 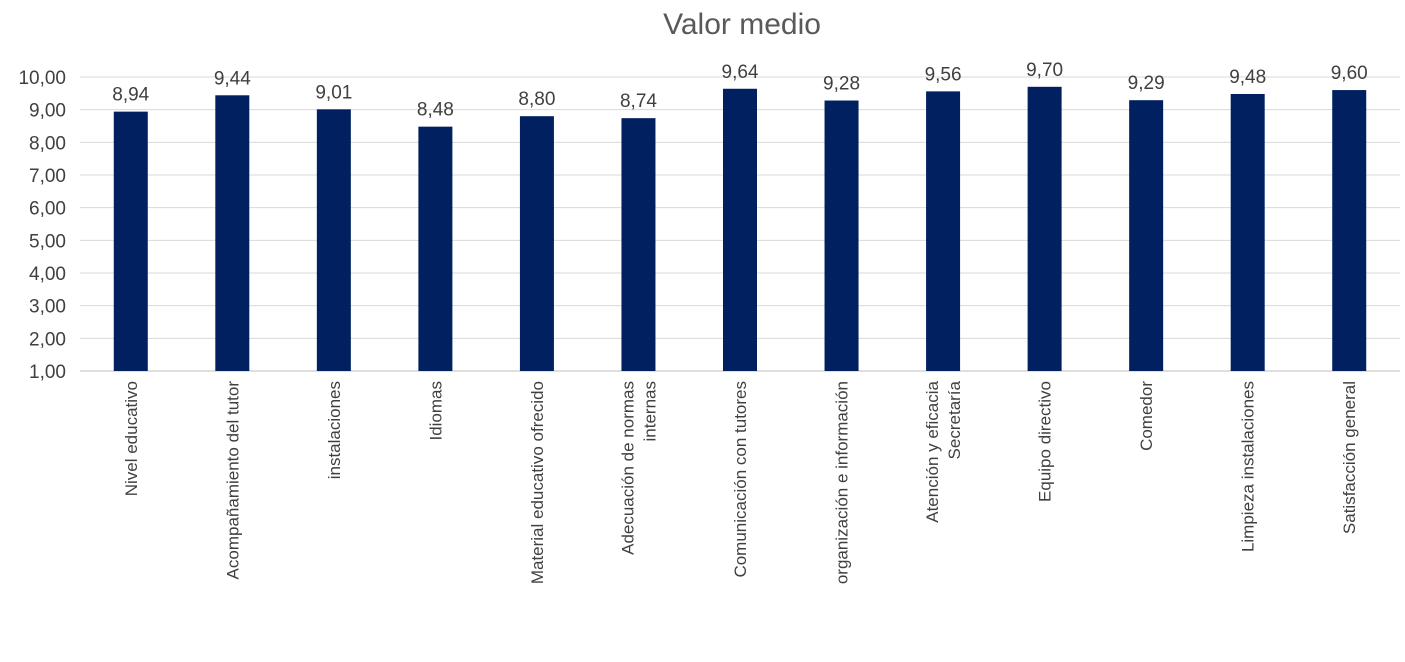 What do you see at coordinates (932, 451) in the screenshot?
I see `category-label-line: Atención y eficacia` at bounding box center [932, 451].